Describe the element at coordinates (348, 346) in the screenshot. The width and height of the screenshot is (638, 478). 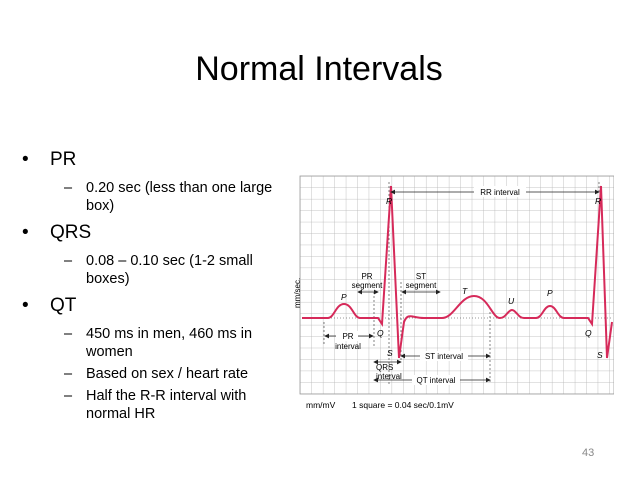
I see `pr-interval-label-2: interval` at that location.